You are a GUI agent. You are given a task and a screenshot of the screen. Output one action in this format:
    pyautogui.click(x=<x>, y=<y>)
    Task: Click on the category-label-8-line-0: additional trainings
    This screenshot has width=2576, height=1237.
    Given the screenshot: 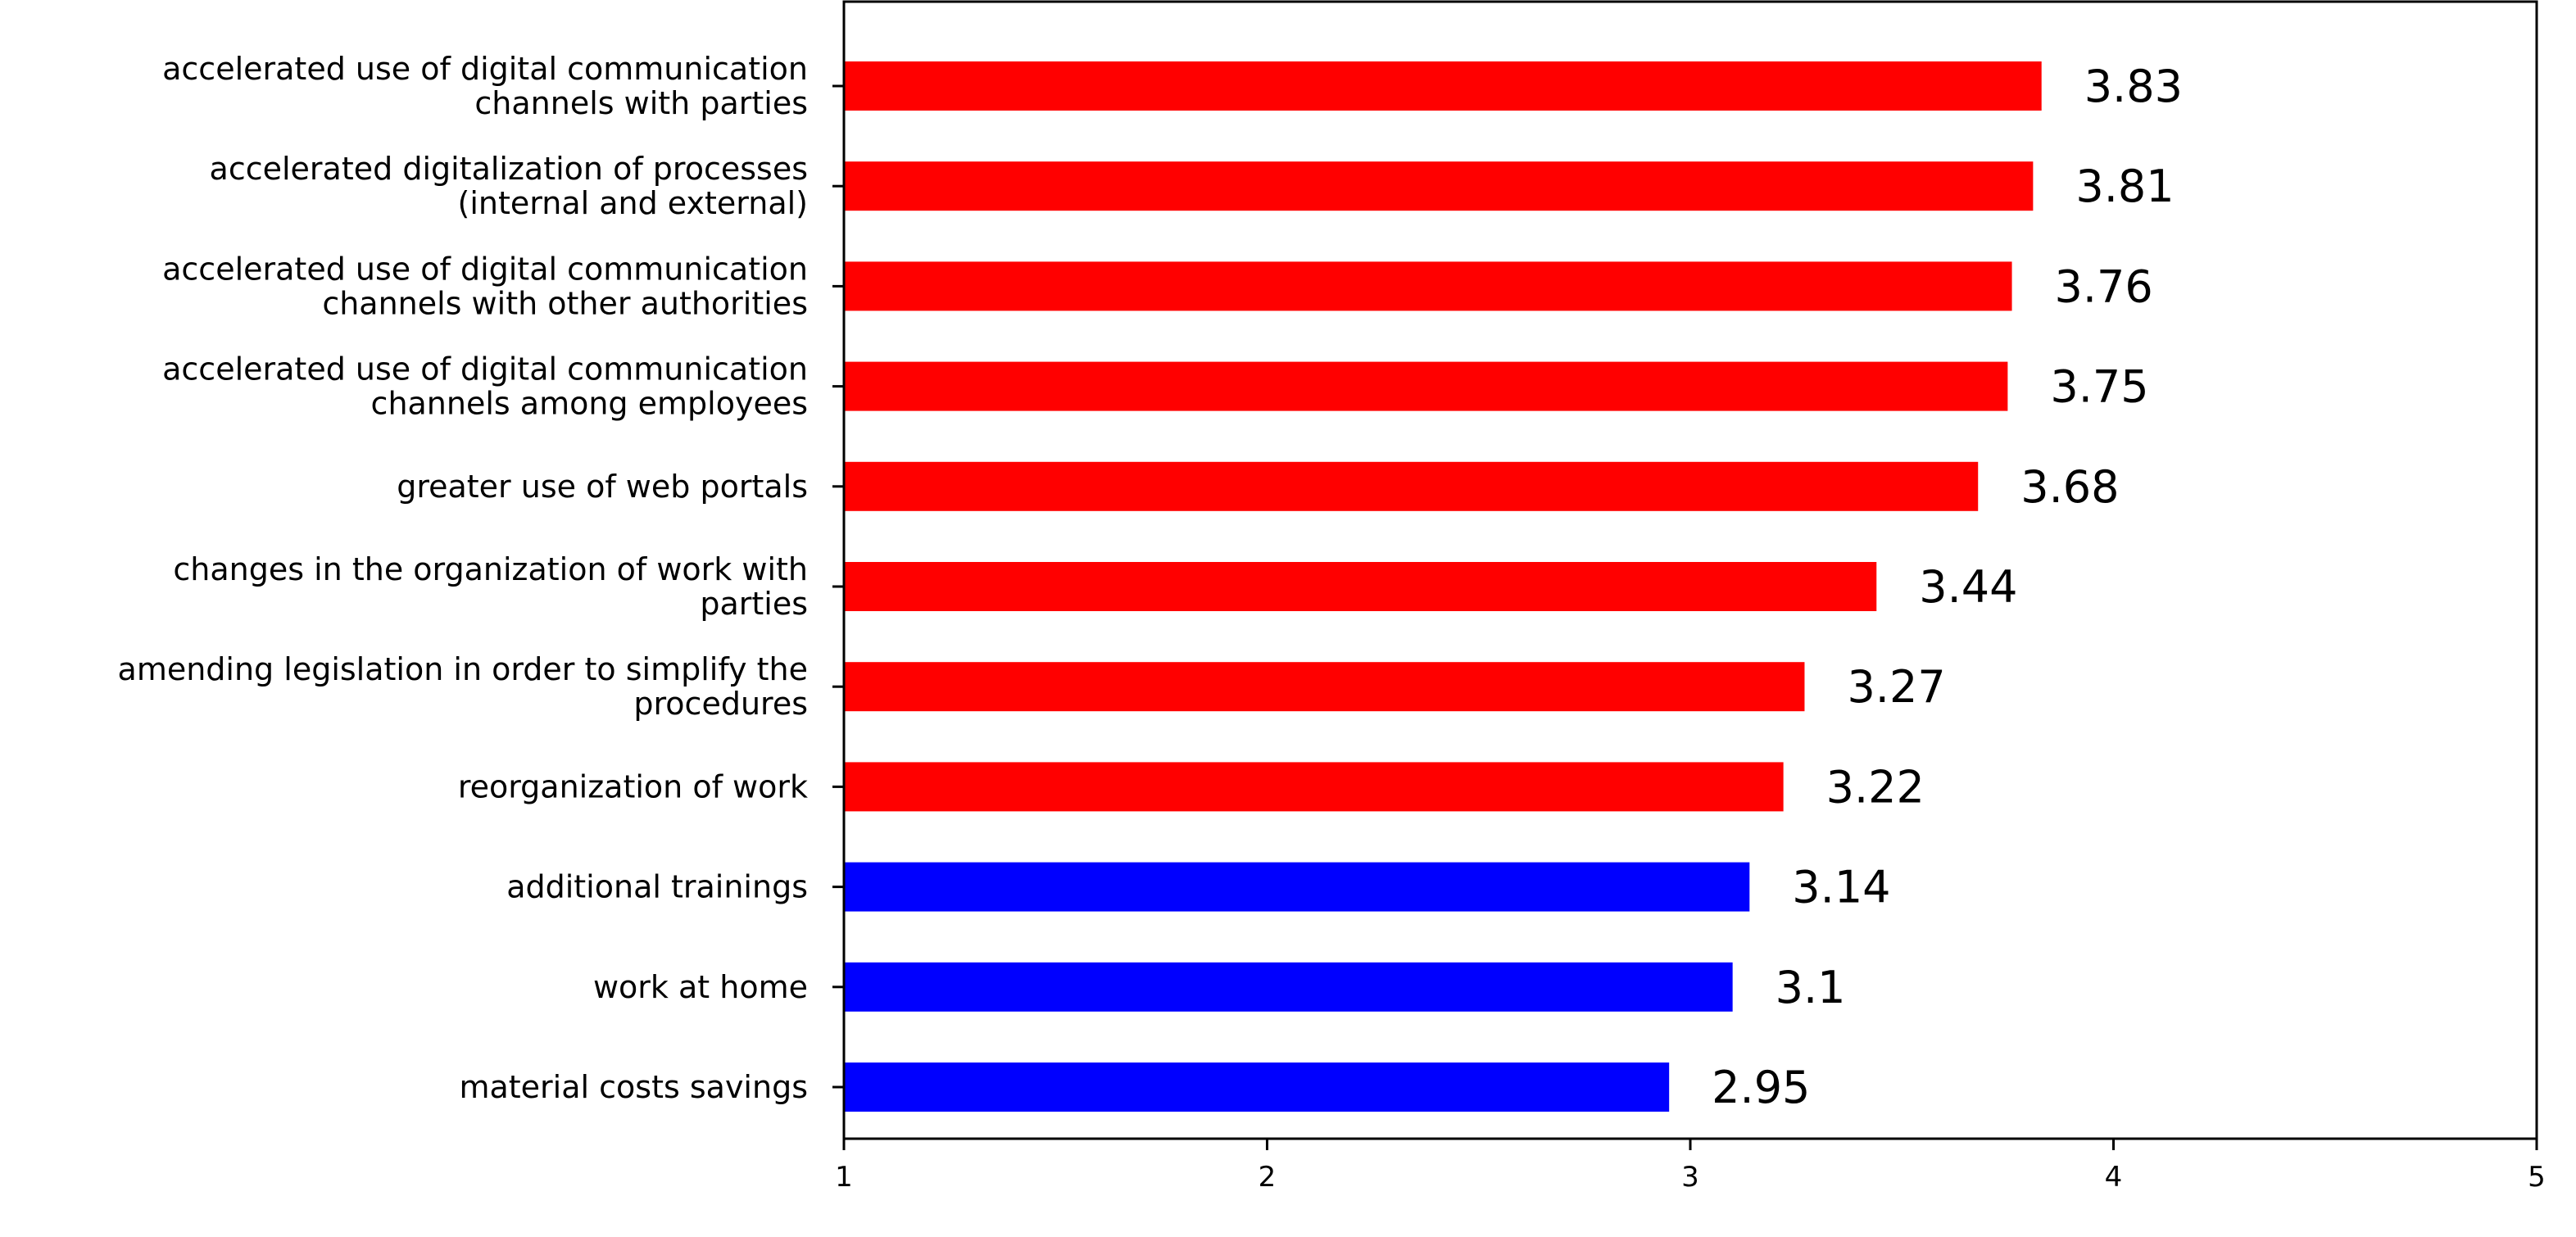 What is the action you would take?
    pyautogui.click(x=657, y=887)
    